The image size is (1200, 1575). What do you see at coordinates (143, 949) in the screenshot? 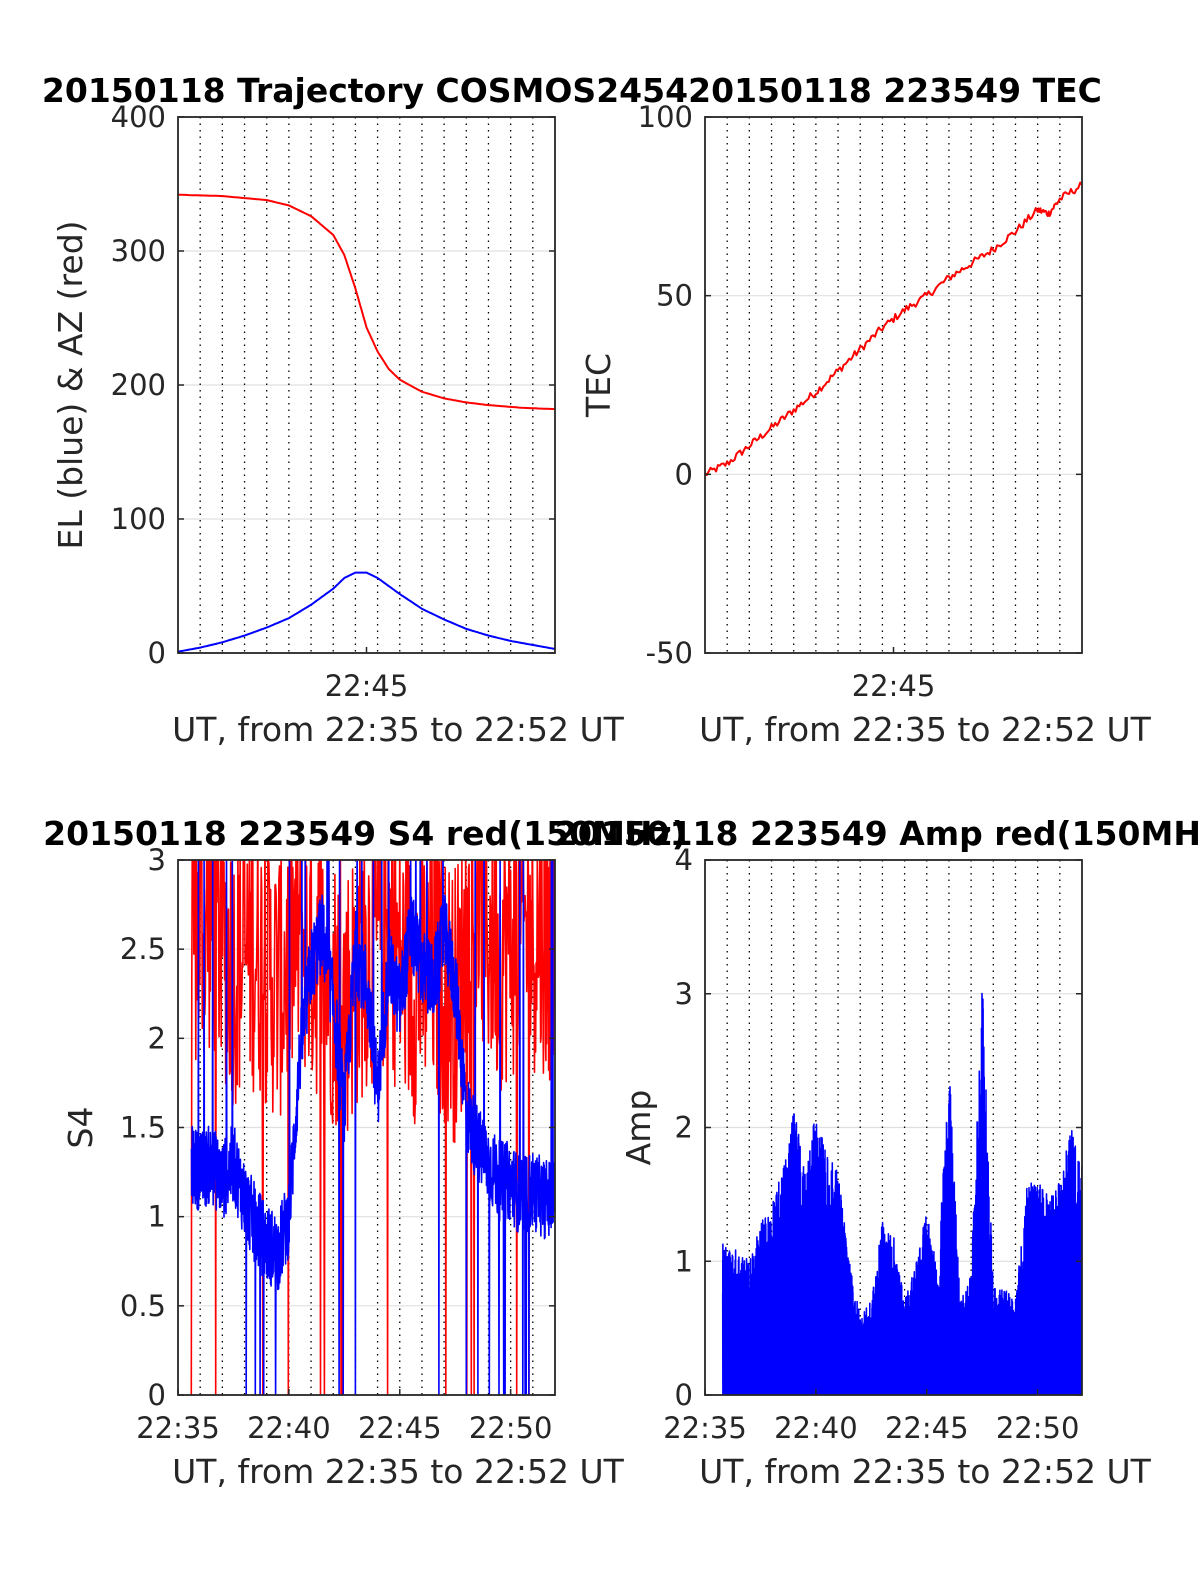
I see `y-tick-label: 2.5` at bounding box center [143, 949].